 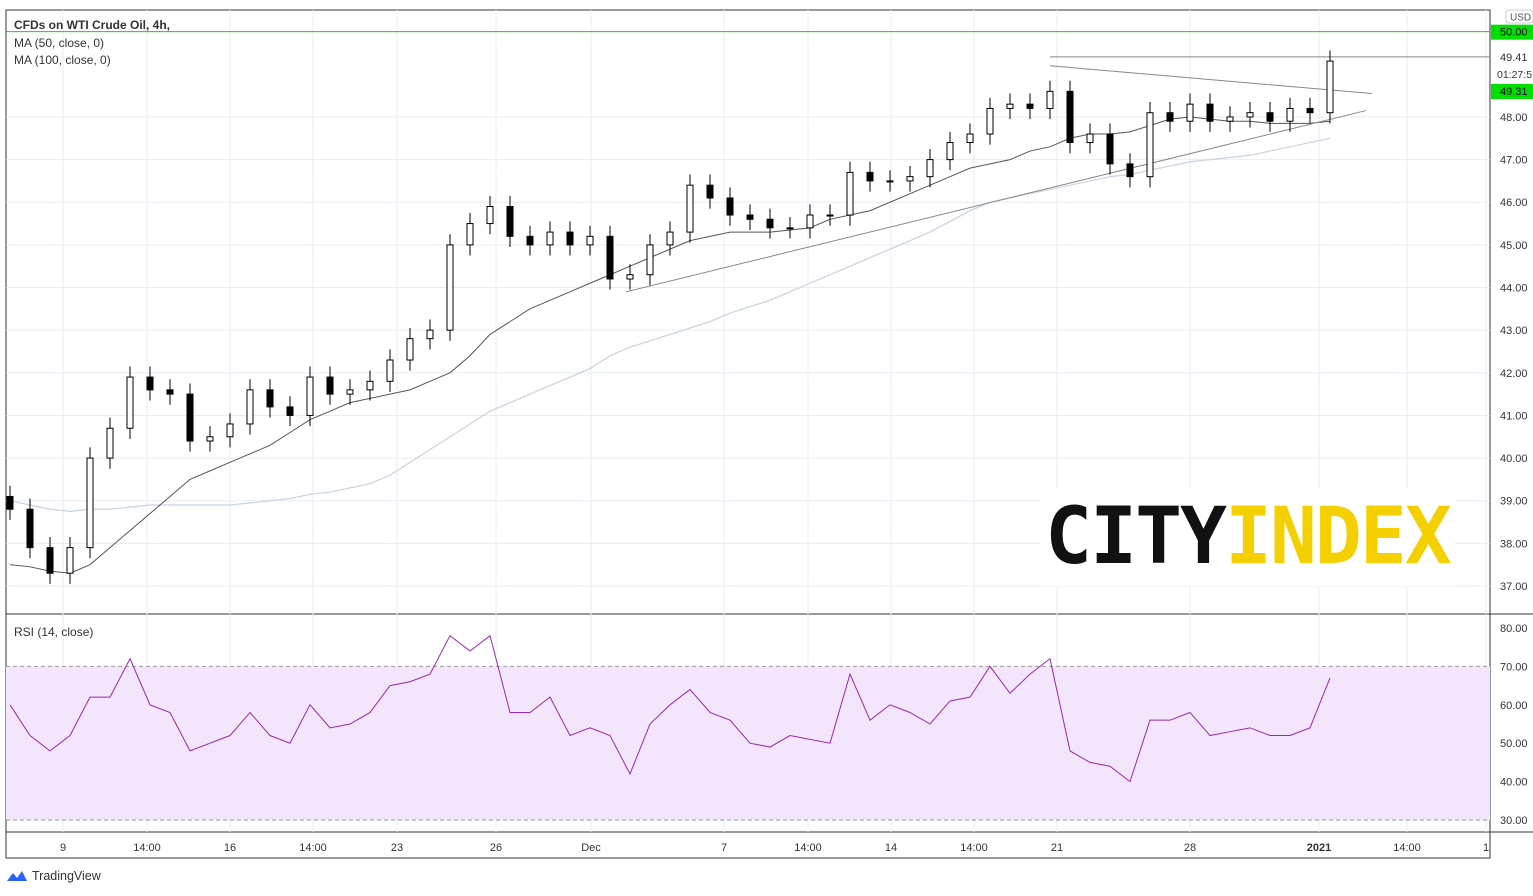 What do you see at coordinates (62, 60) in the screenshot?
I see `ma100-legend: MA (100, close, 0)` at bounding box center [62, 60].